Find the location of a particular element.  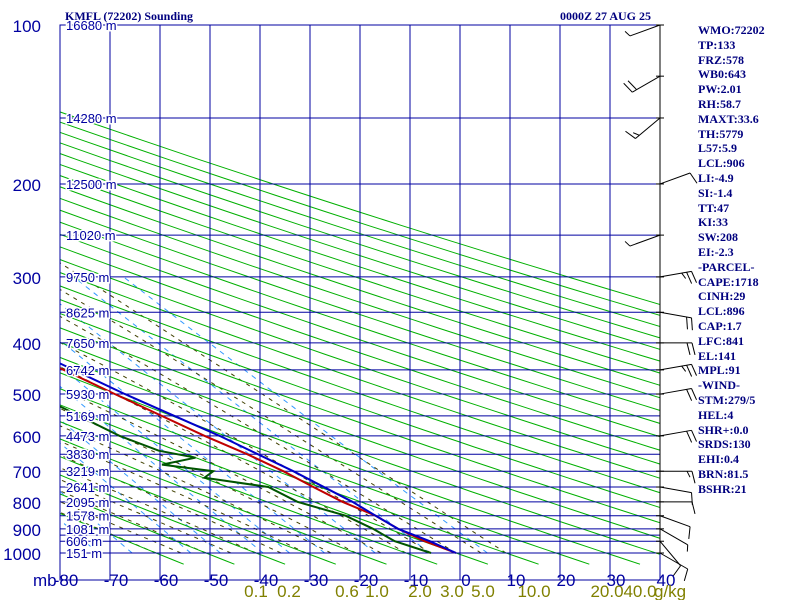

temperature-tick-label: -60 is located at coordinates (166, 580).